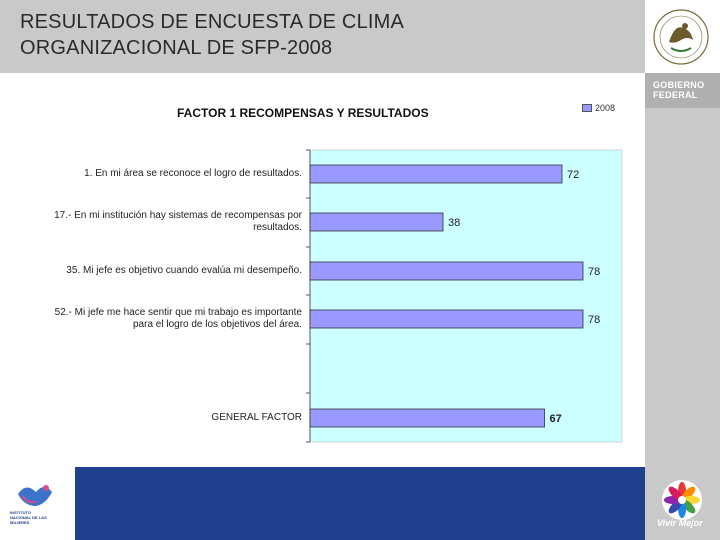 This screenshot has width=720, height=540. What do you see at coordinates (157, 418) in the screenshot?
I see `category-label: GENERAL FACTOR` at bounding box center [157, 418].